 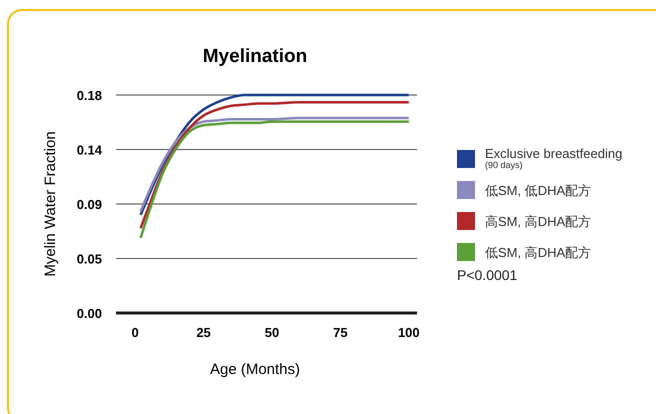 What do you see at coordinates (487, 275) in the screenshot?
I see `text: P<0.0001` at bounding box center [487, 275].